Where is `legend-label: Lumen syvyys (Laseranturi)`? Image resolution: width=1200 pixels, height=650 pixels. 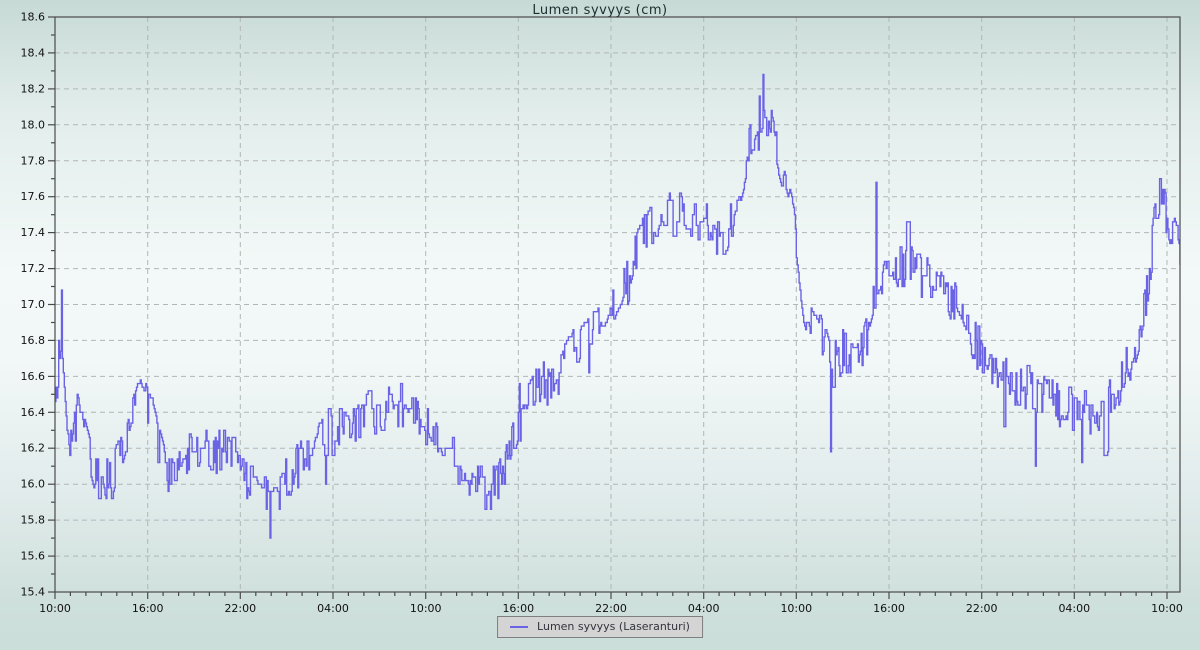 legend-label: Lumen syvyys (Laseranturi) is located at coordinates (613, 626).